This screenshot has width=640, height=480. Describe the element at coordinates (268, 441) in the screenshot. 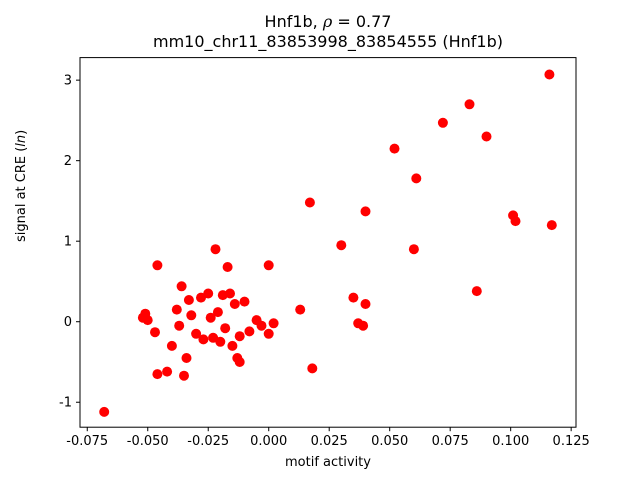

I see `x-tick-label: 0.000` at that location.